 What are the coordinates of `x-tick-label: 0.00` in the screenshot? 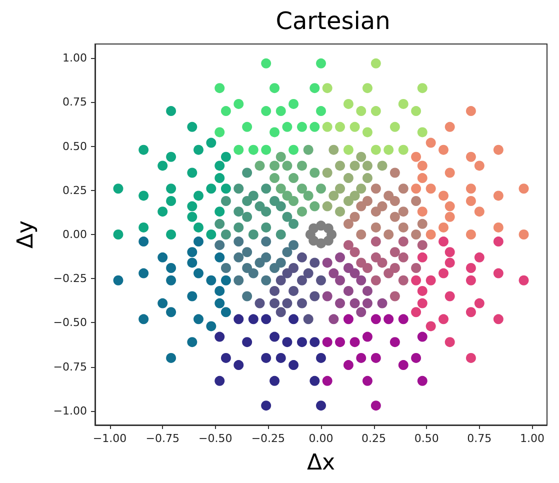 It's located at (321, 438).